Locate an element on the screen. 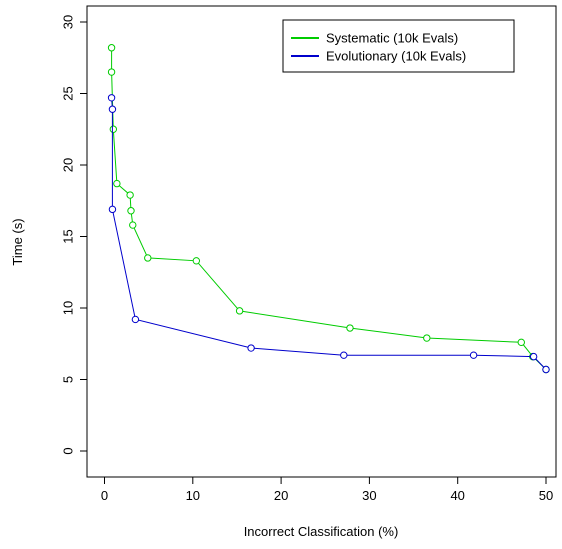 This screenshot has width=562, height=549. legend-label: Systematic (10k Evals) is located at coordinates (392, 38).